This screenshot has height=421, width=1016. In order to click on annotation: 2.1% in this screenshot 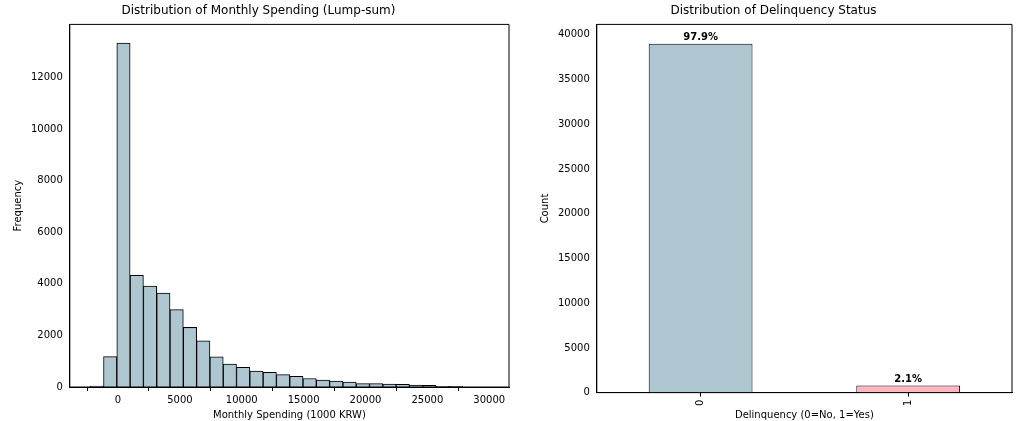, I will do `click(908, 379)`.